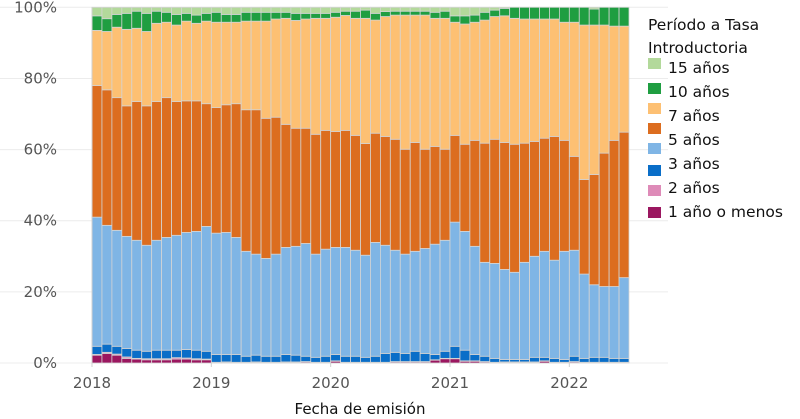 Image resolution: width=800 pixels, height=419 pixels. What do you see at coordinates (331, 383) in the screenshot?
I see `x-tick-label: 2020` at bounding box center [331, 383].